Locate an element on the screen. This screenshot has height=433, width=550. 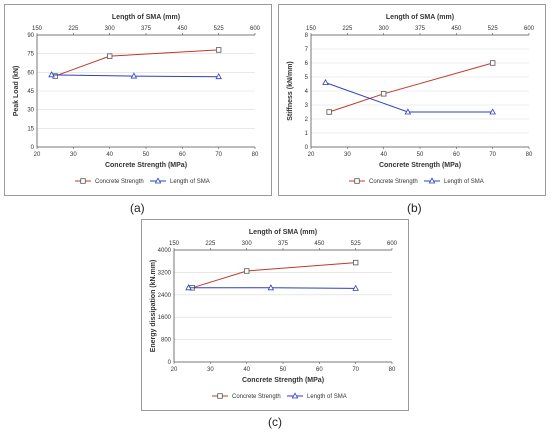
y-tick-label: 1 is located at coordinates (307, 134).